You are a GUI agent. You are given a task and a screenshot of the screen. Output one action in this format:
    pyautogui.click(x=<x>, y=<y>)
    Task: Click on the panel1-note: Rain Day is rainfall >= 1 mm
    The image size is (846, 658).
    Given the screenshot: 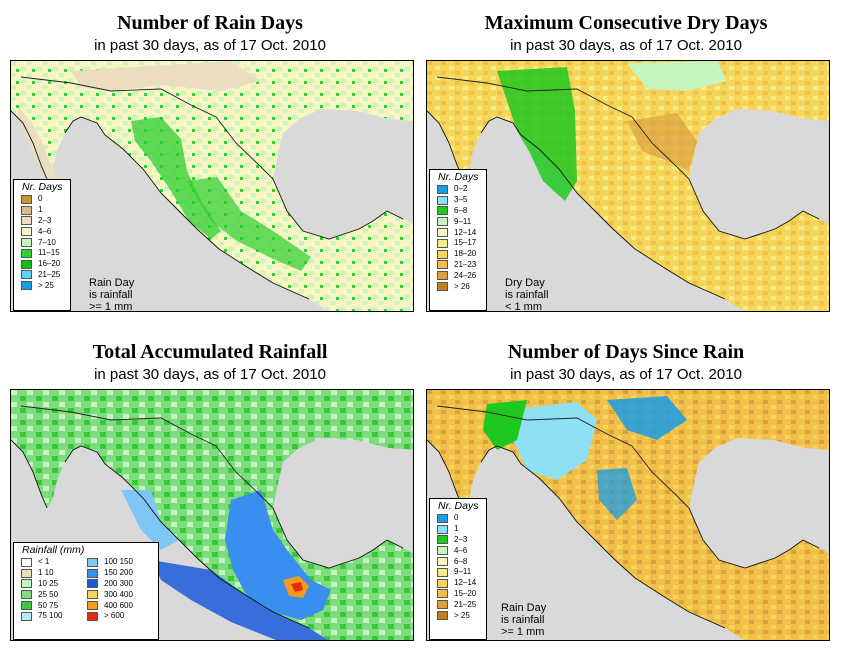 What is the action you would take?
    pyautogui.click(x=112, y=294)
    